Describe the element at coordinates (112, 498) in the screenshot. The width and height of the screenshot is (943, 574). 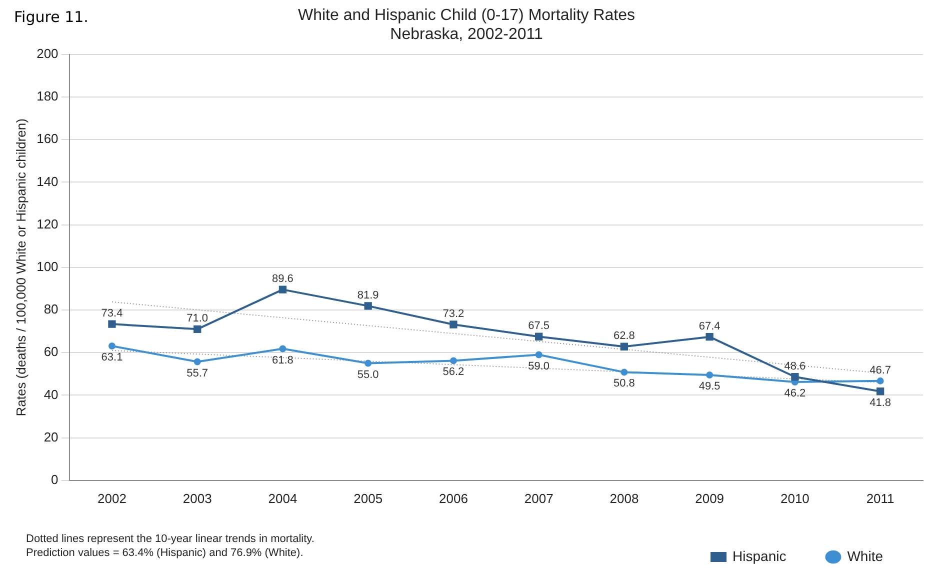
I see `x-tick-label: 2002` at that location.